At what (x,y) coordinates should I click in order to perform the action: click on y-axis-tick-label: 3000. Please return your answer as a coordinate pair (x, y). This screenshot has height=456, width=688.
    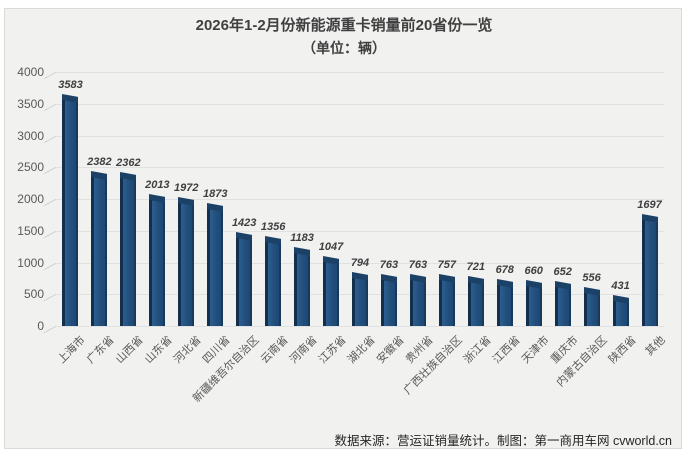
    Looking at the image, I should click on (30, 135).